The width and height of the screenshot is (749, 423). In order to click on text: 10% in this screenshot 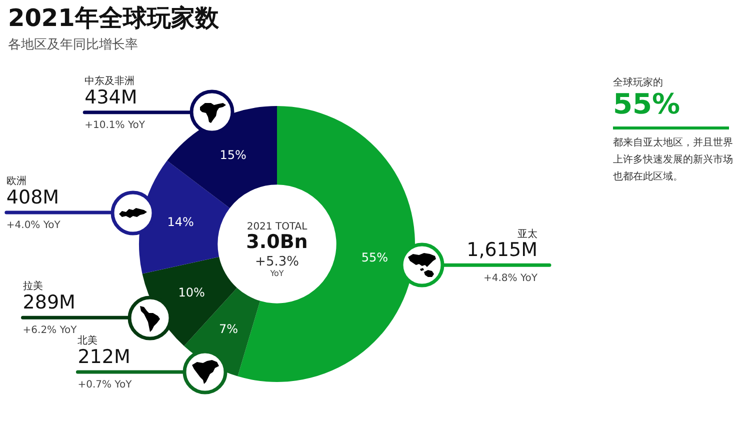, I will do `click(191, 293)`.